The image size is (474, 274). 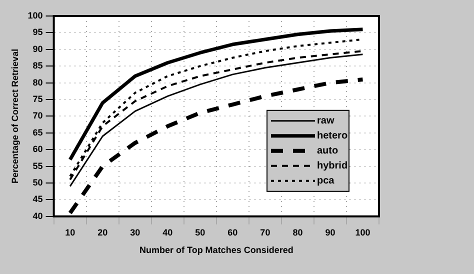 What do you see at coordinates (37, 165) in the screenshot?
I see `y-tick-label: 55` at bounding box center [37, 165].